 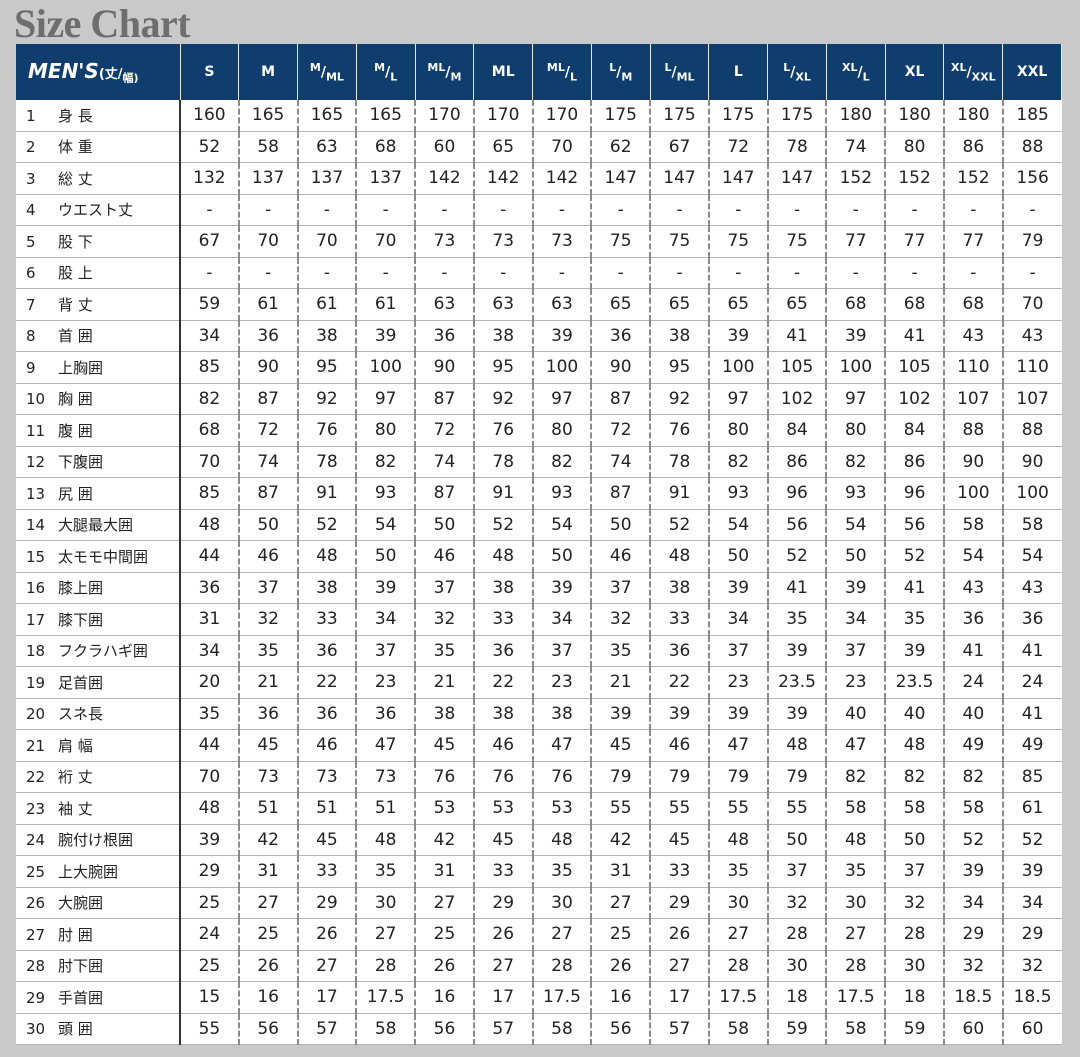 What do you see at coordinates (680, 241) in the screenshot?
I see `size-value: 75` at bounding box center [680, 241].